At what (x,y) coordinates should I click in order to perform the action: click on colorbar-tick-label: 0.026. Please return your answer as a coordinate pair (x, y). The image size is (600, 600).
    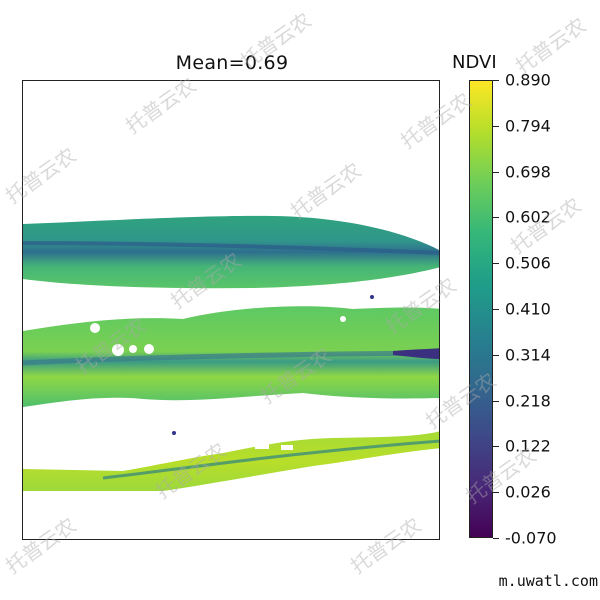
    Looking at the image, I should click on (528, 492).